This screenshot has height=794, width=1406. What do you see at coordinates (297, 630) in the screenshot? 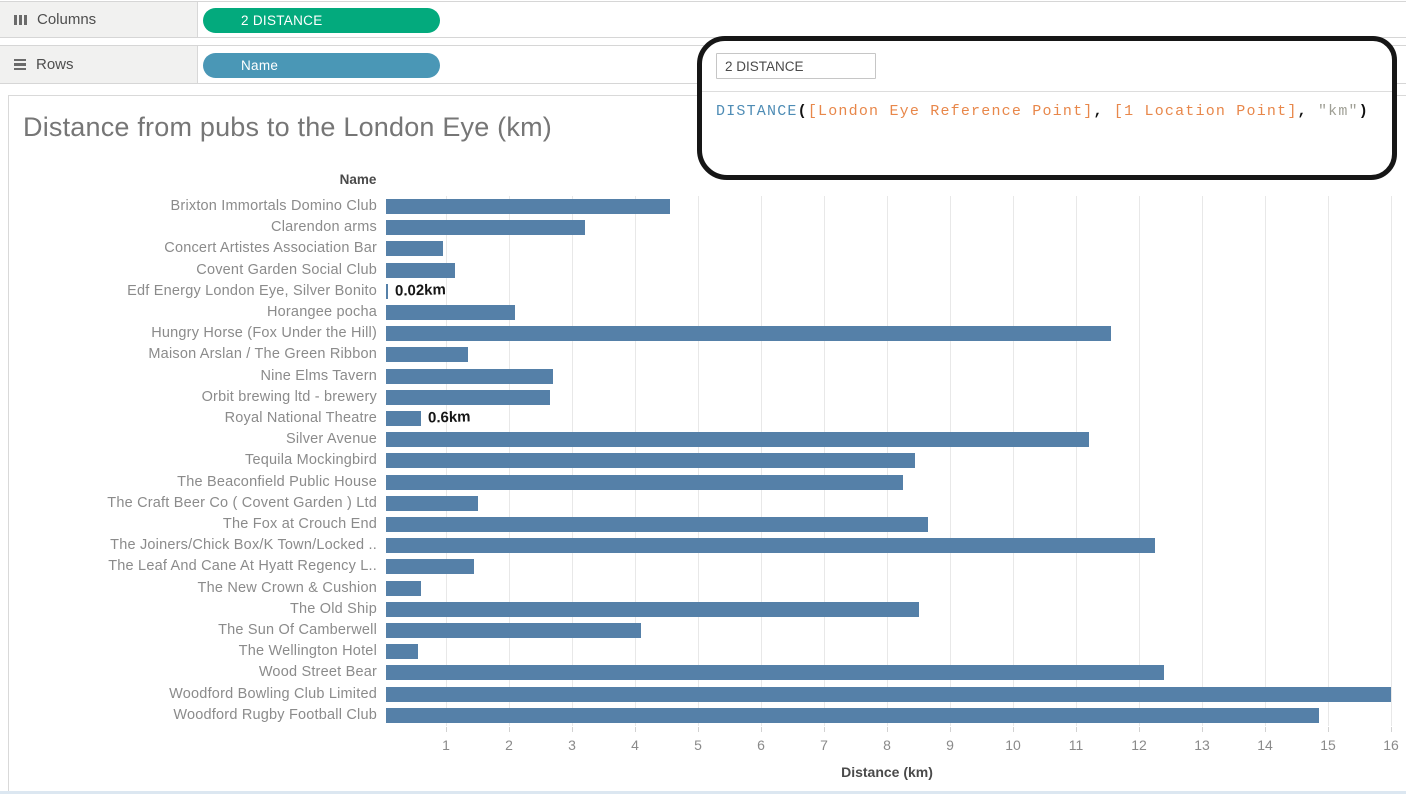
I see `row-label: The Sun Of Camberwell` at bounding box center [297, 630].